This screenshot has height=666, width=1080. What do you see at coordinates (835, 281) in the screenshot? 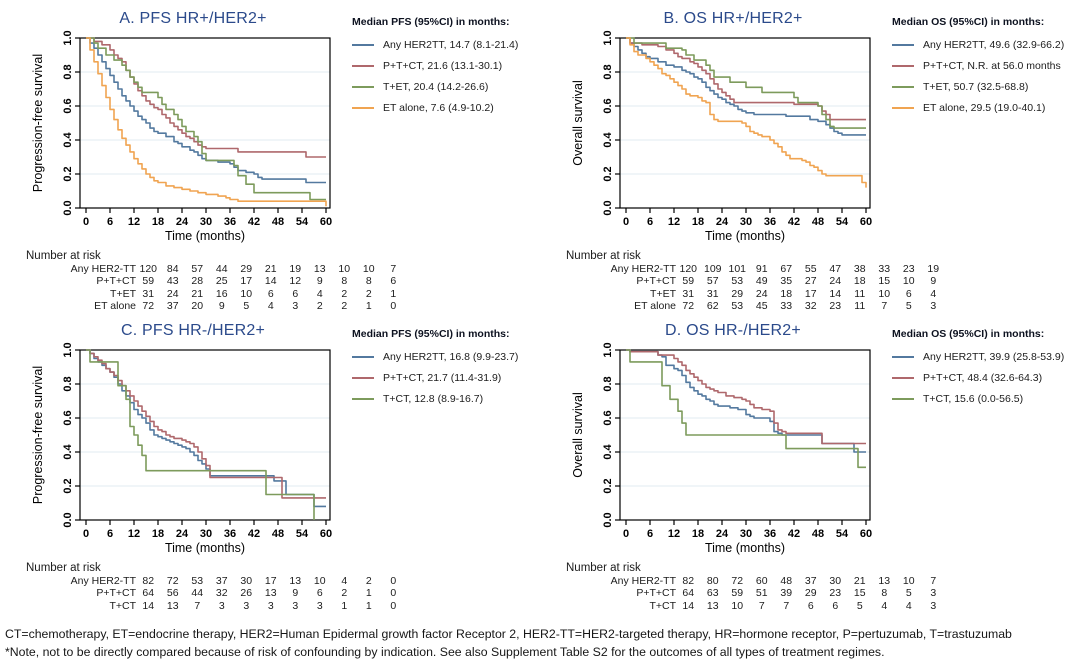
I see `risk-count: 24` at bounding box center [835, 281].